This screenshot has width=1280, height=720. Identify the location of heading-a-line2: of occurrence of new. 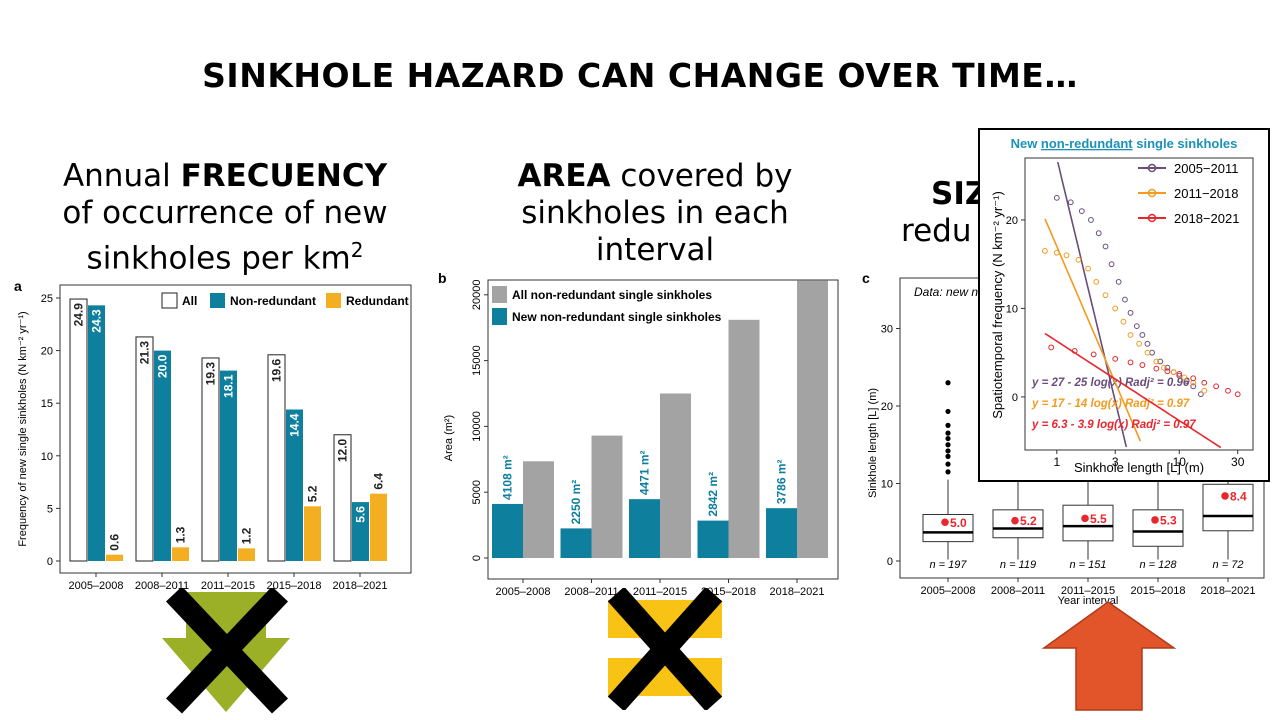
(225, 213).